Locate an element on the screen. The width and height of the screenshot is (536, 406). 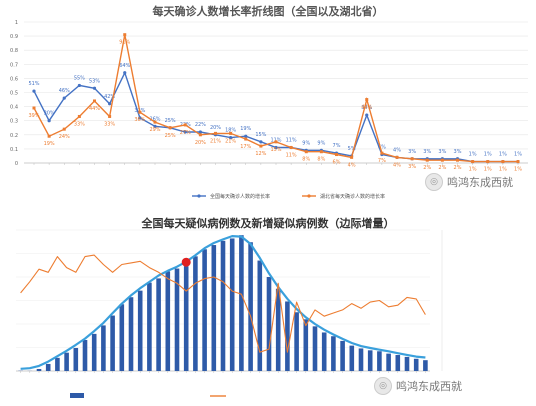
data-label: 33% is located at coordinates (109, 124).